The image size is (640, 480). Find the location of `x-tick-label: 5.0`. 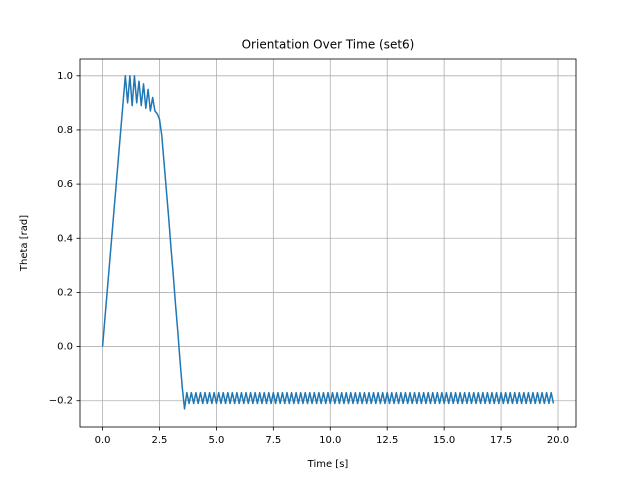

x-tick-label: 5.0 is located at coordinates (216, 440).